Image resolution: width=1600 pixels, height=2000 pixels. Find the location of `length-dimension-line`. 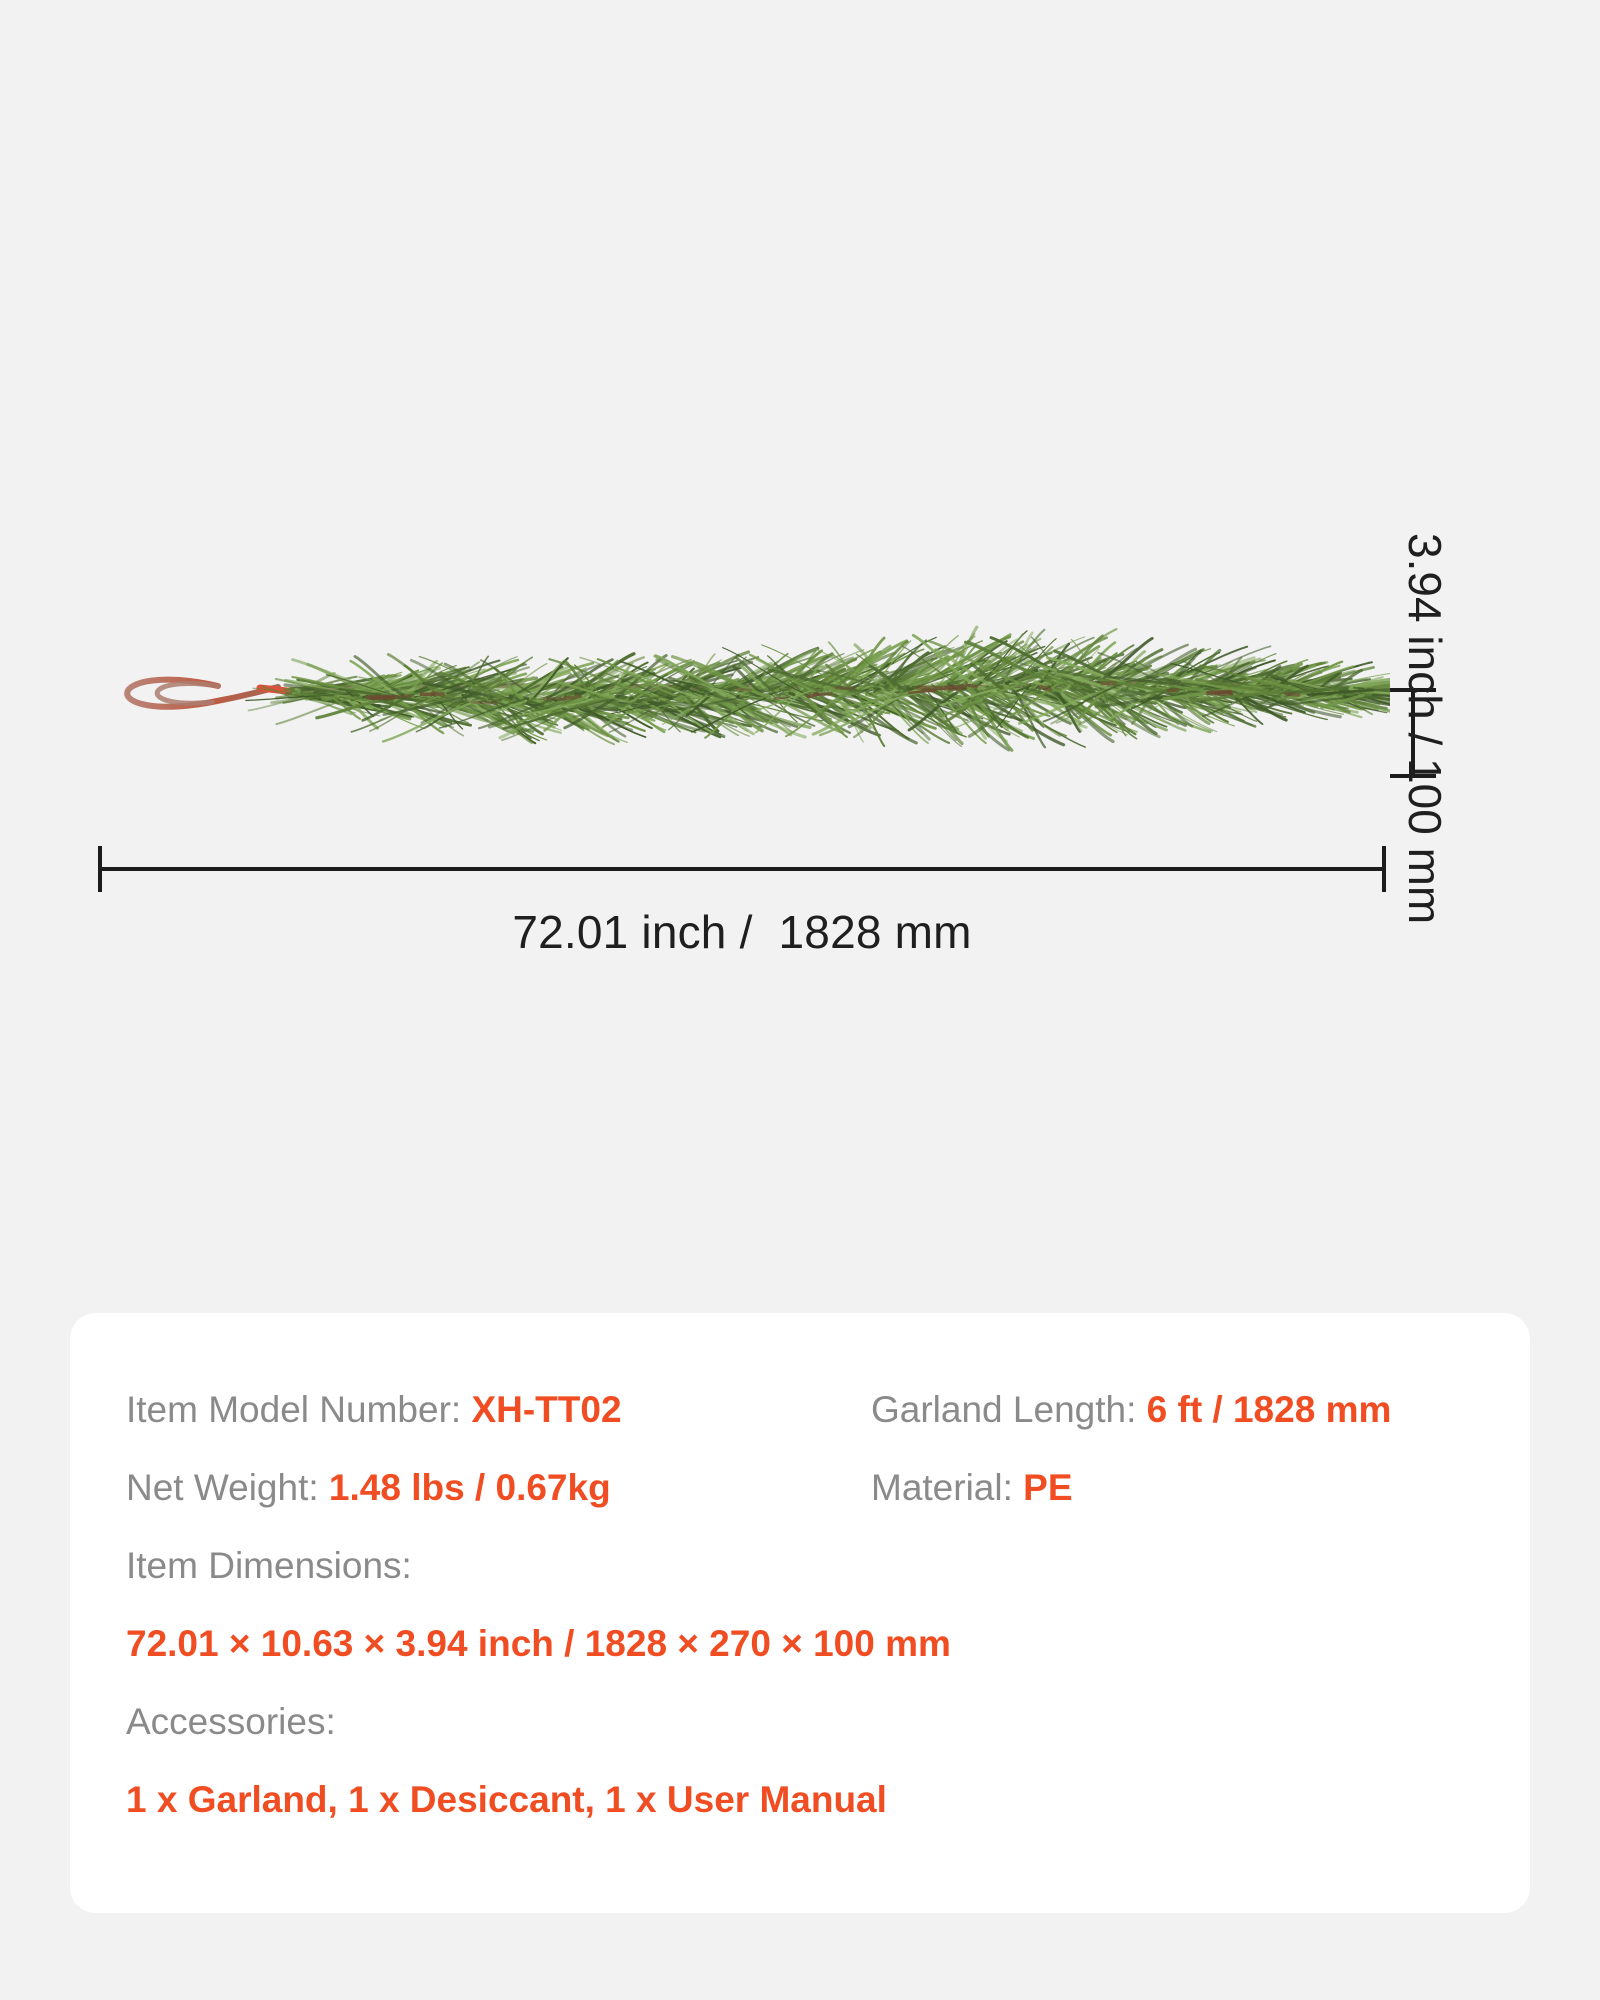

length-dimension-line is located at coordinates (742, 869).